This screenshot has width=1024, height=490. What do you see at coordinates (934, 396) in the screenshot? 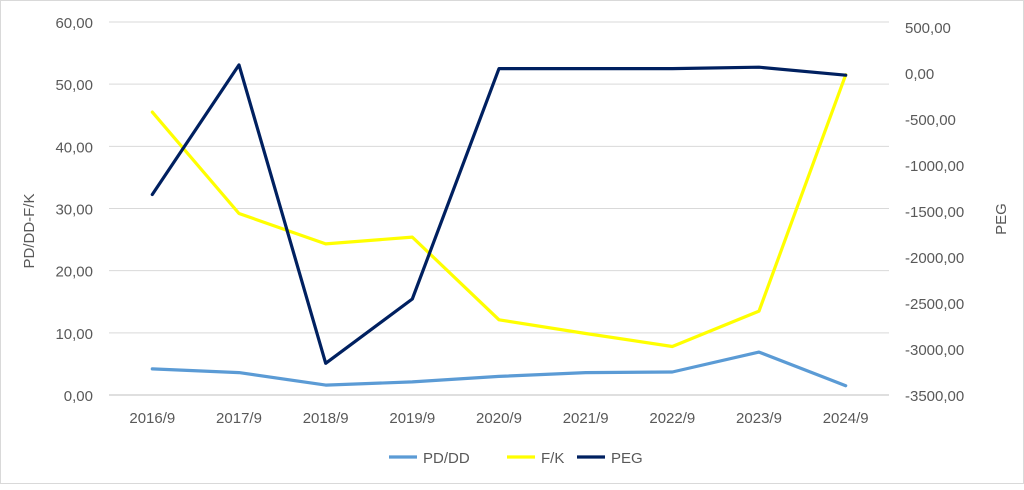
I see `right-tick-label: -3500,00` at bounding box center [934, 396].